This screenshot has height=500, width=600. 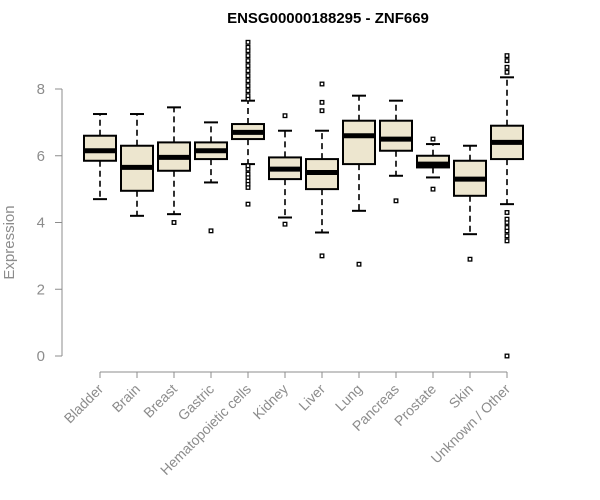 I want to click on x-tick-label: Liver, so click(x=311, y=397).